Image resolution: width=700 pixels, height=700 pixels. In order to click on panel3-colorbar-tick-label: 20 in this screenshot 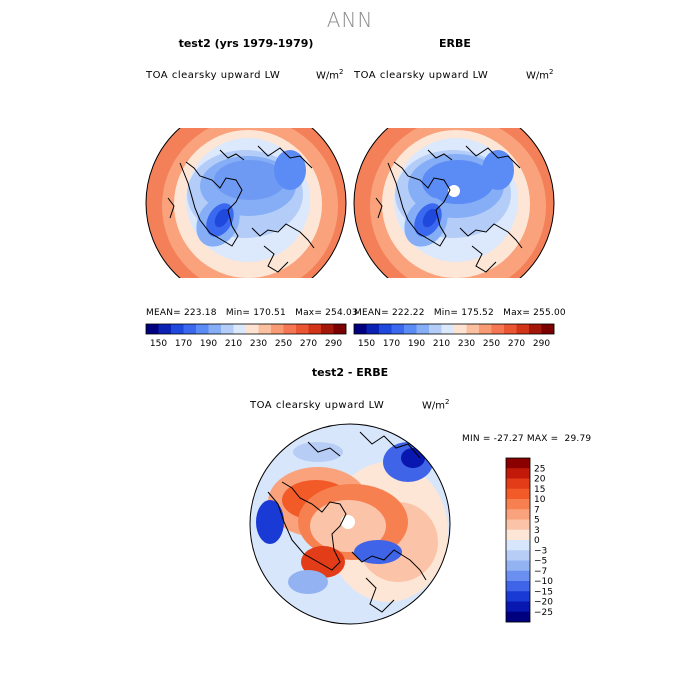, I will do `click(540, 480)`.